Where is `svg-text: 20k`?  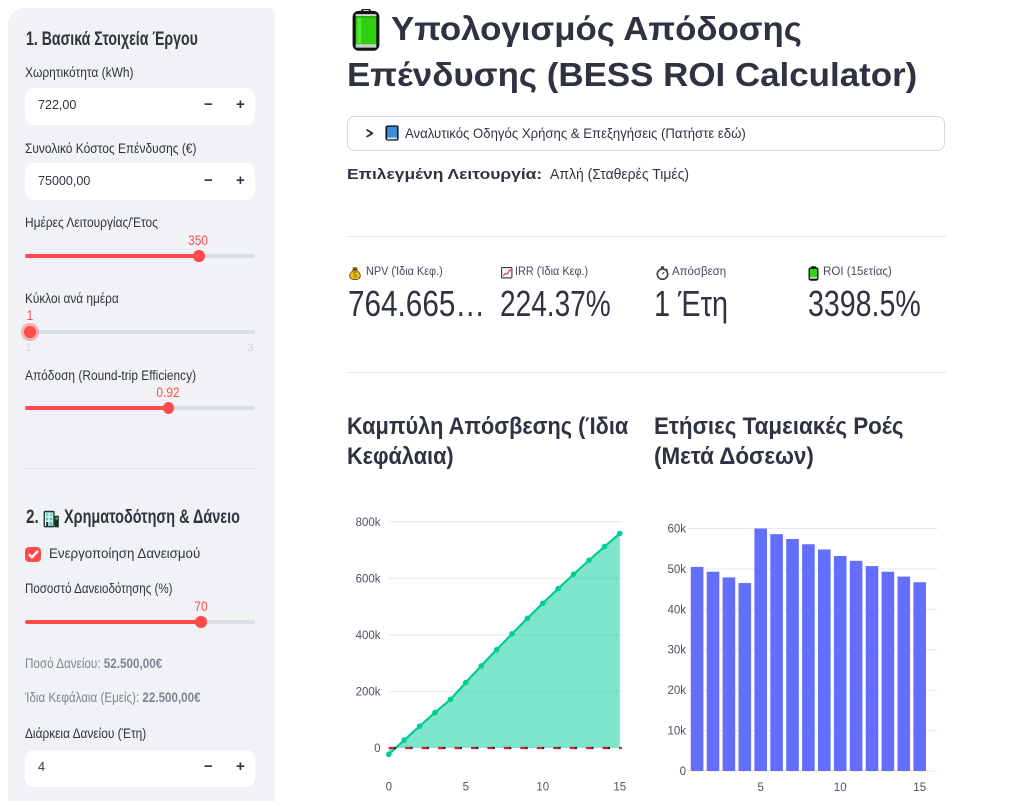
svg-text: 20k is located at coordinates (676, 691).